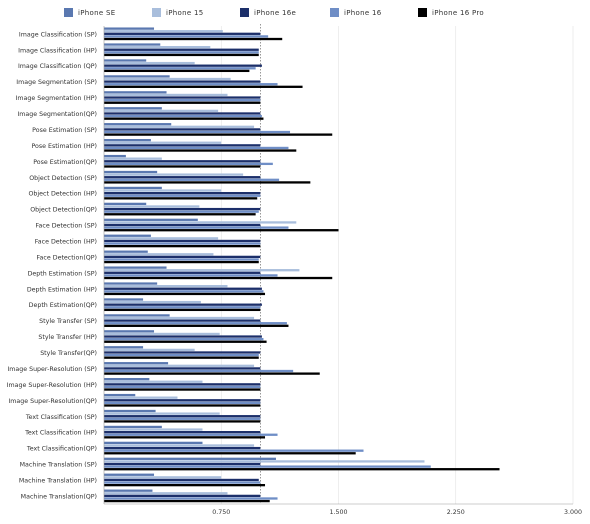 This screenshot has height=524, width=590. I want to click on legend-label: iPhone 16e, so click(275, 12).